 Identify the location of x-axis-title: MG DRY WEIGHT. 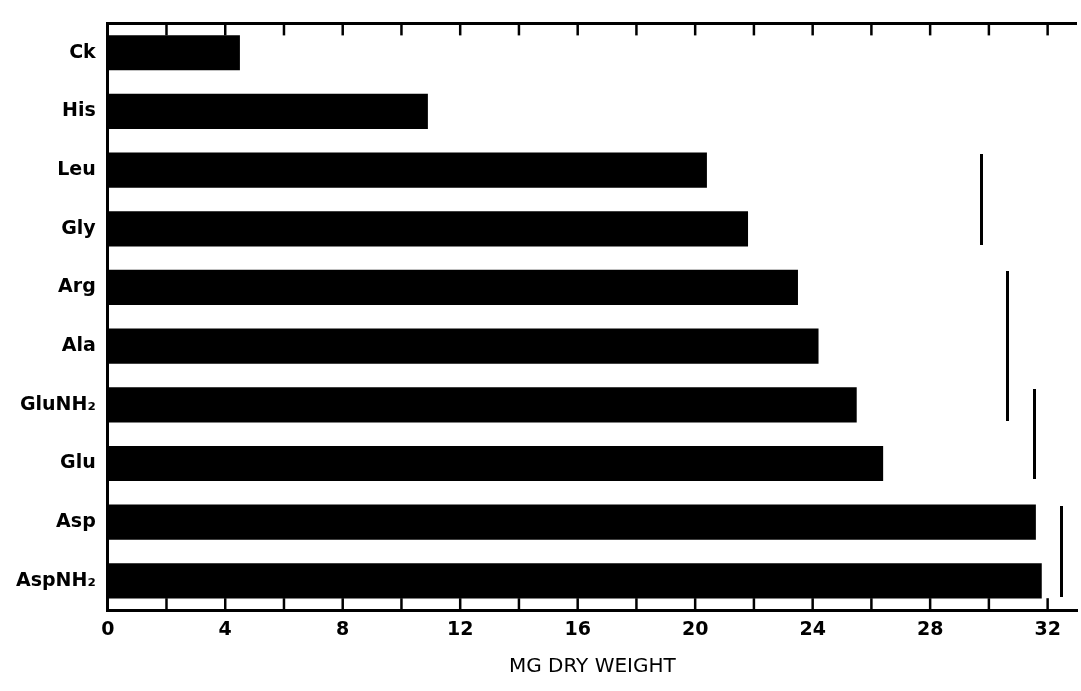
(592, 665).